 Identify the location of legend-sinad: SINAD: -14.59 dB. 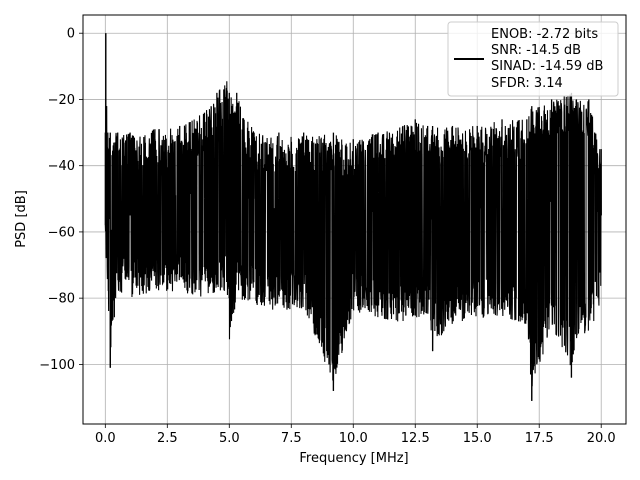
(547, 66).